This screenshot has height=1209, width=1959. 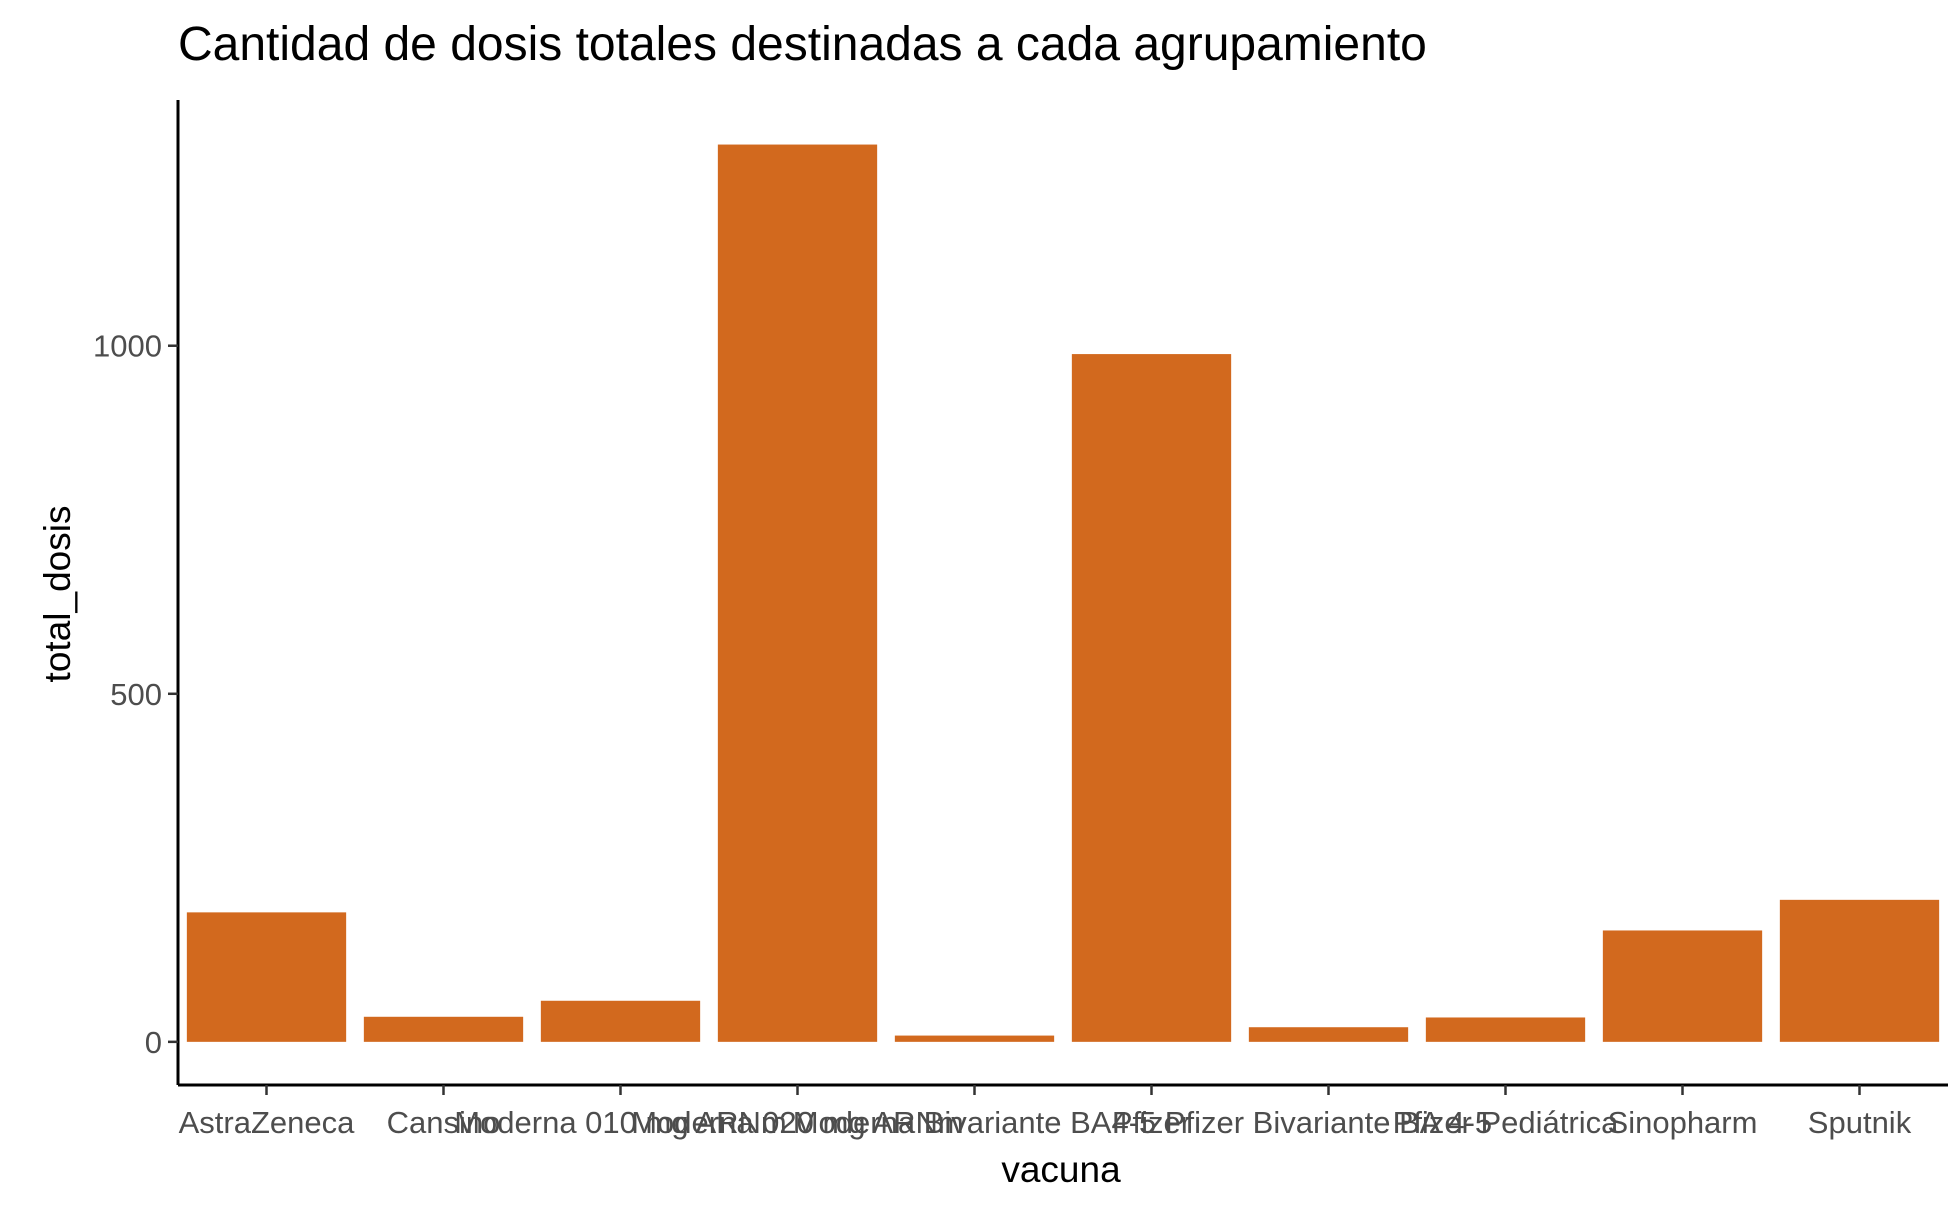 I want to click on x-axis-label: vacuna, so click(x=1061, y=1169).